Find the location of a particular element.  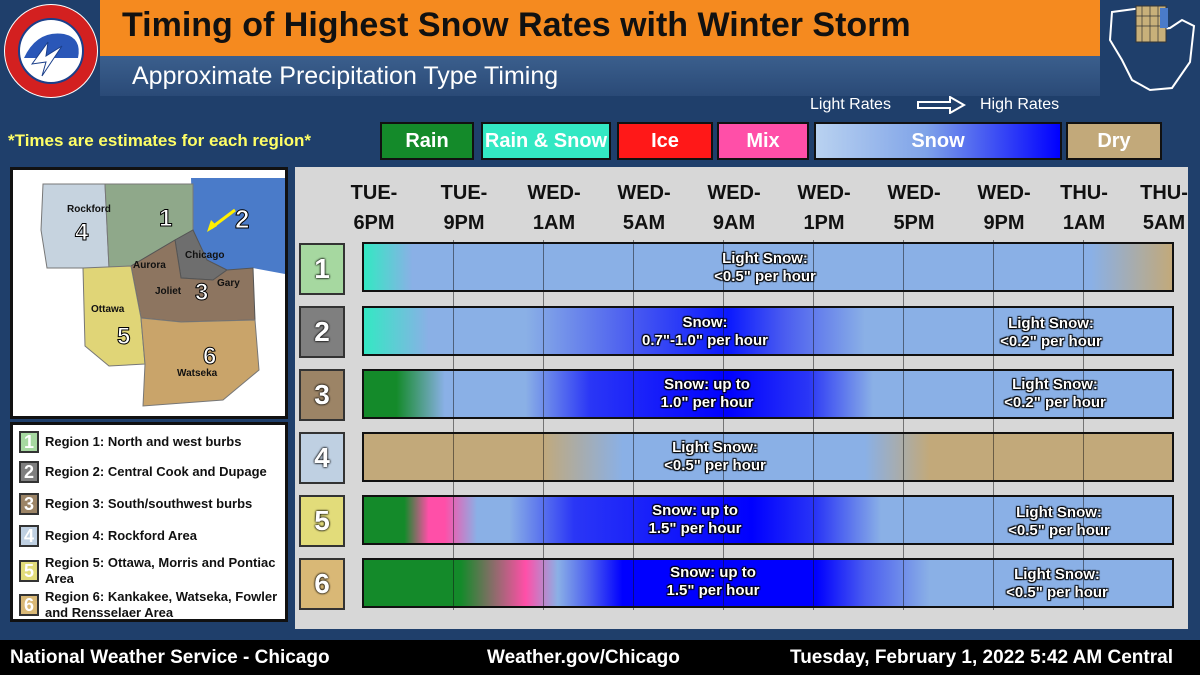

city-ottawa: Ottawa is located at coordinates (108, 309).